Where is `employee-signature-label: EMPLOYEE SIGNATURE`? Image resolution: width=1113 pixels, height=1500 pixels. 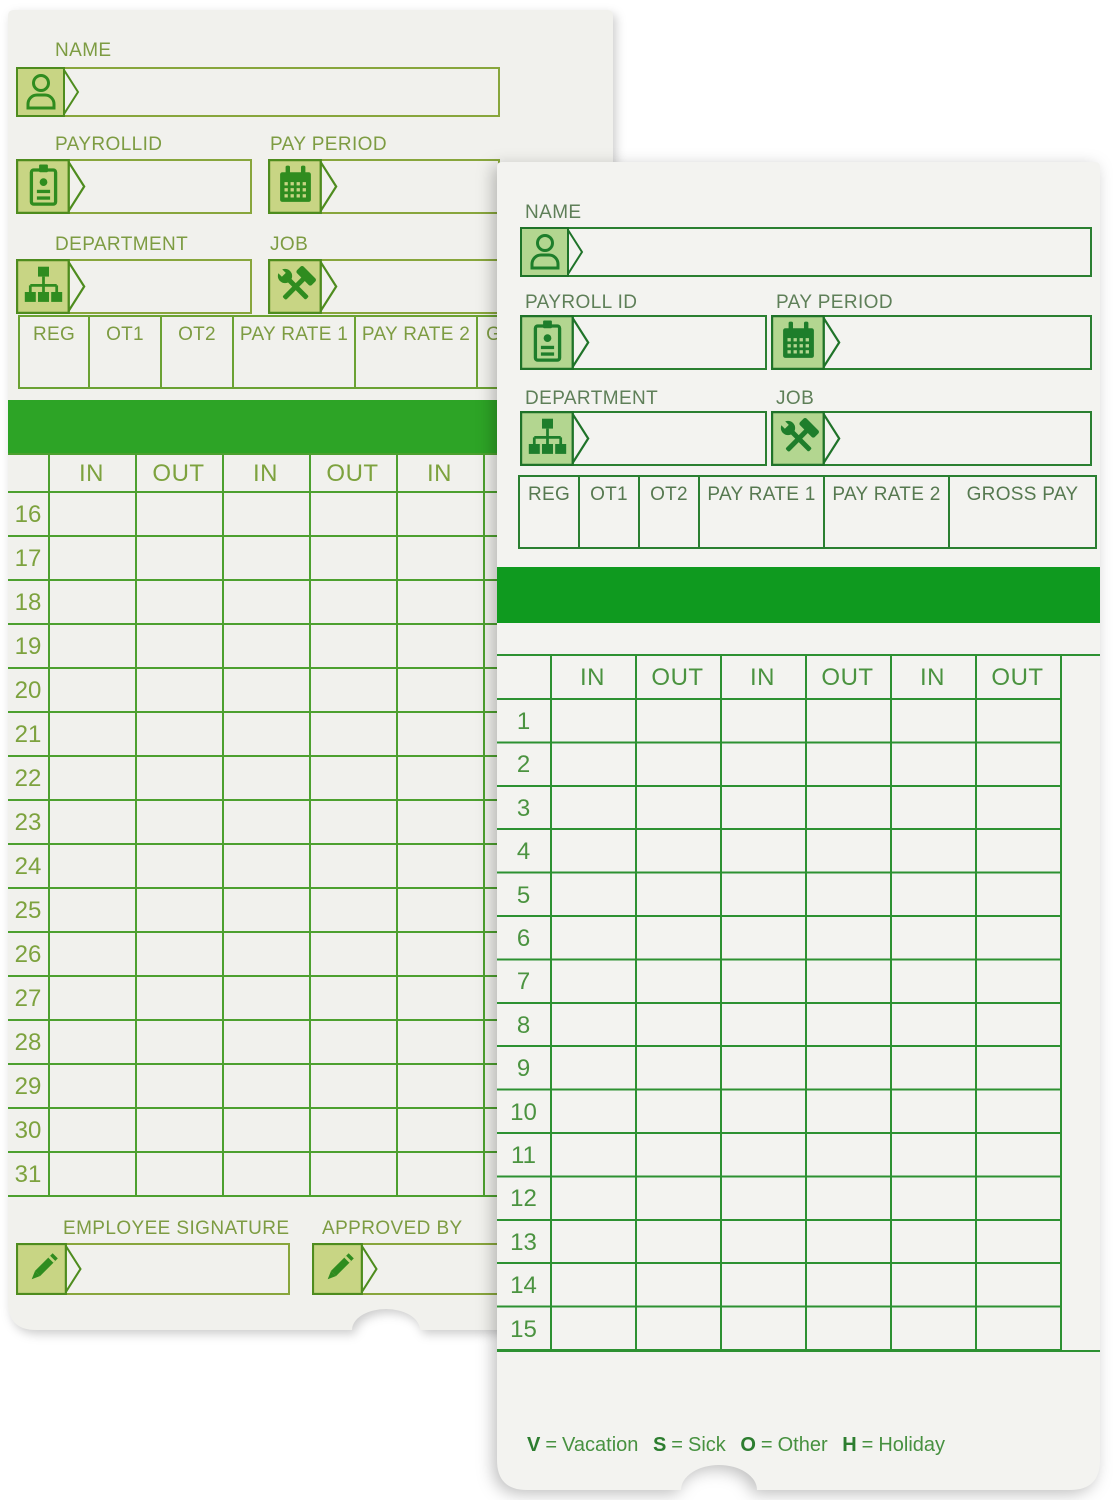
employee-signature-label: EMPLOYEE SIGNATURE is located at coordinates (176, 1228).